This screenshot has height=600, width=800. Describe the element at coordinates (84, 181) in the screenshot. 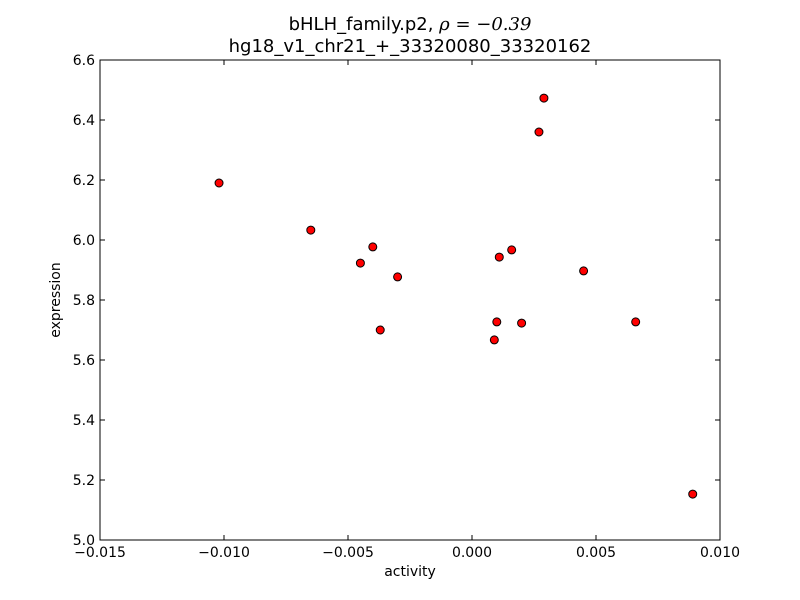

I see `y-tick-label: 6.2` at that location.